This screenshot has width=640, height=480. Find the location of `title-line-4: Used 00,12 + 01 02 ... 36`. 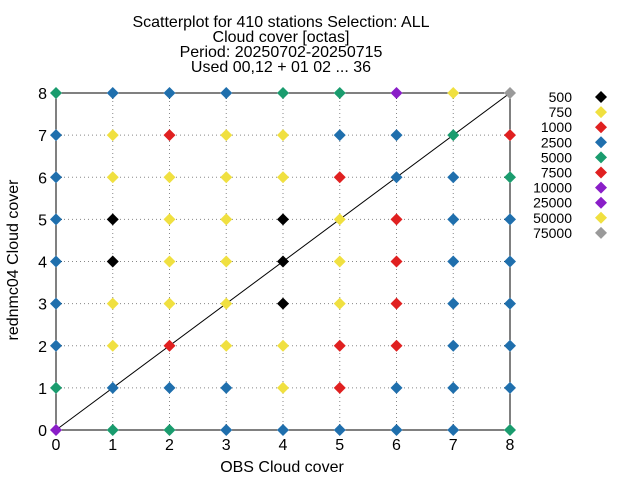

title-line-4: Used 00,12 + 01 02 ... 36 is located at coordinates (281, 67).